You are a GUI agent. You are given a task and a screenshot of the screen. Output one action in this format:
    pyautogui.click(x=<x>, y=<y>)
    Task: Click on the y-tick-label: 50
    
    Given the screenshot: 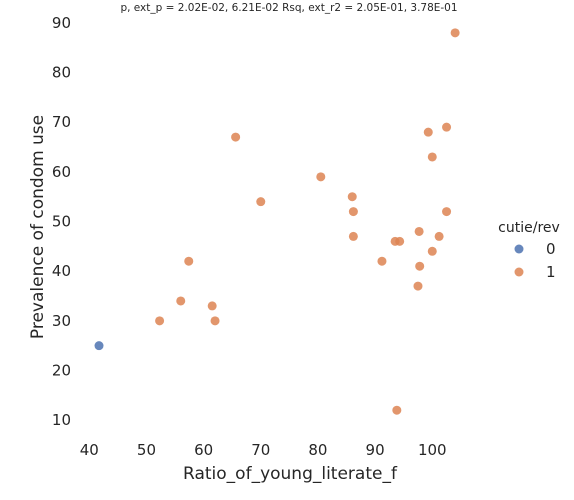 What is the action you would take?
    pyautogui.click(x=61, y=222)
    